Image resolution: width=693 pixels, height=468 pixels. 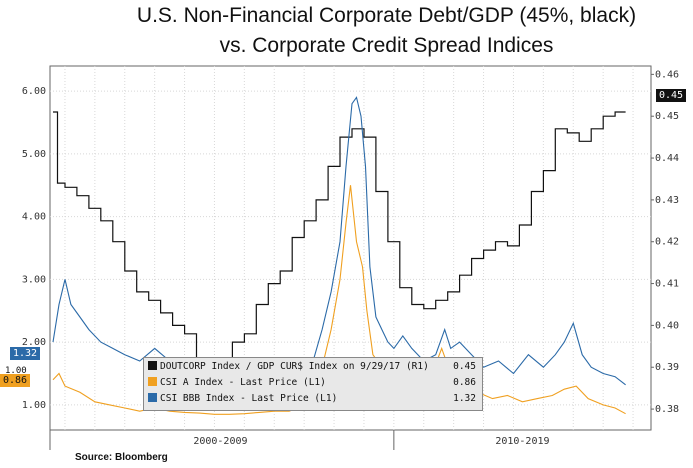 What do you see at coordinates (667, 200) in the screenshot?
I see `right-tick-label: 0.43` at bounding box center [667, 200].